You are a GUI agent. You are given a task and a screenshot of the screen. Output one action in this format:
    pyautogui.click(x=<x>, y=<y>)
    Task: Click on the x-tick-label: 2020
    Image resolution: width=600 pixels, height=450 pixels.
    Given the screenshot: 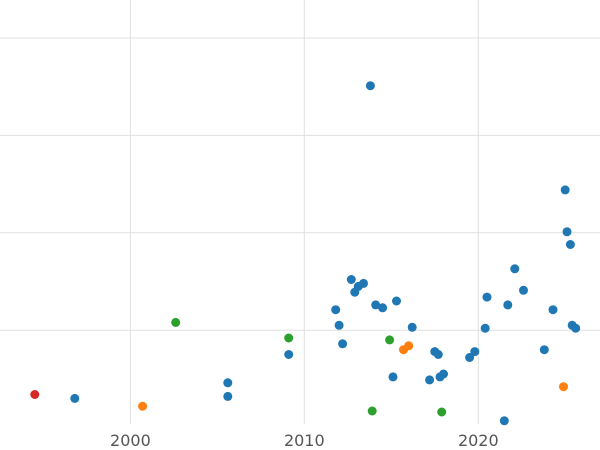 What is the action you would take?
    pyautogui.click(x=478, y=440)
    